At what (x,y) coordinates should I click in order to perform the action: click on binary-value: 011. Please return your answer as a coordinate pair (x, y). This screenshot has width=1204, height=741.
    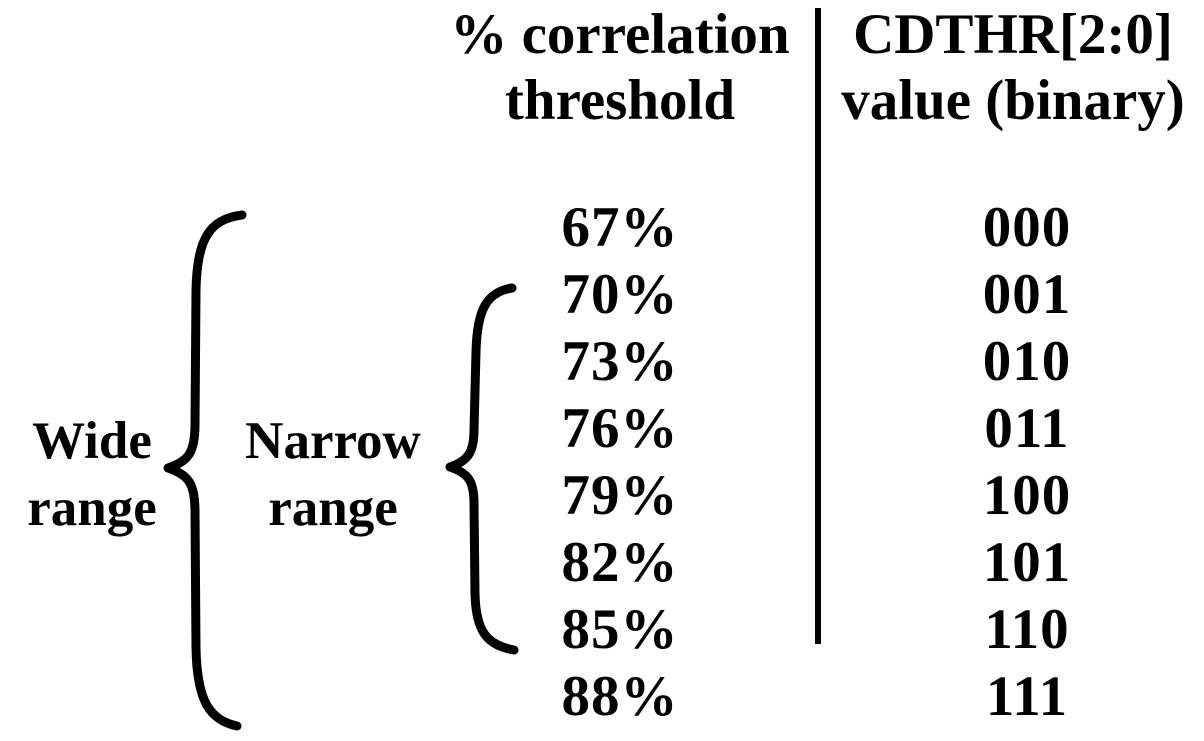
    Looking at the image, I should click on (1027, 428).